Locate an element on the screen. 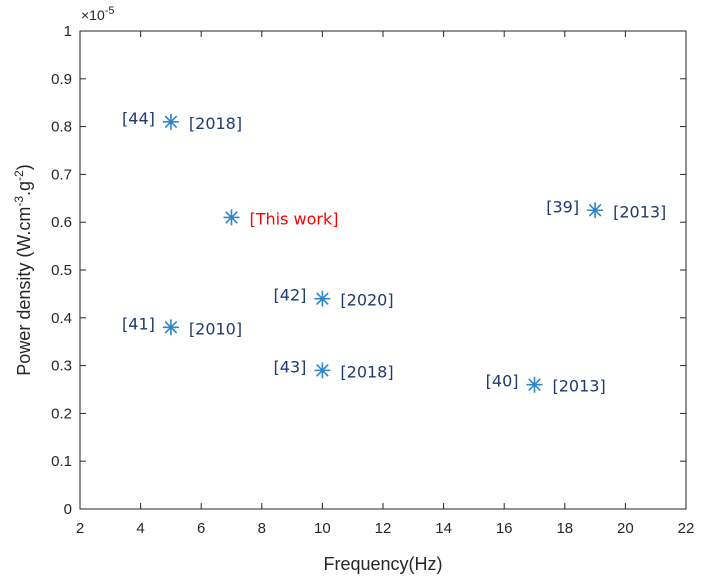 This screenshot has height=580, width=701. x-tick-label: 2 is located at coordinates (80, 528).